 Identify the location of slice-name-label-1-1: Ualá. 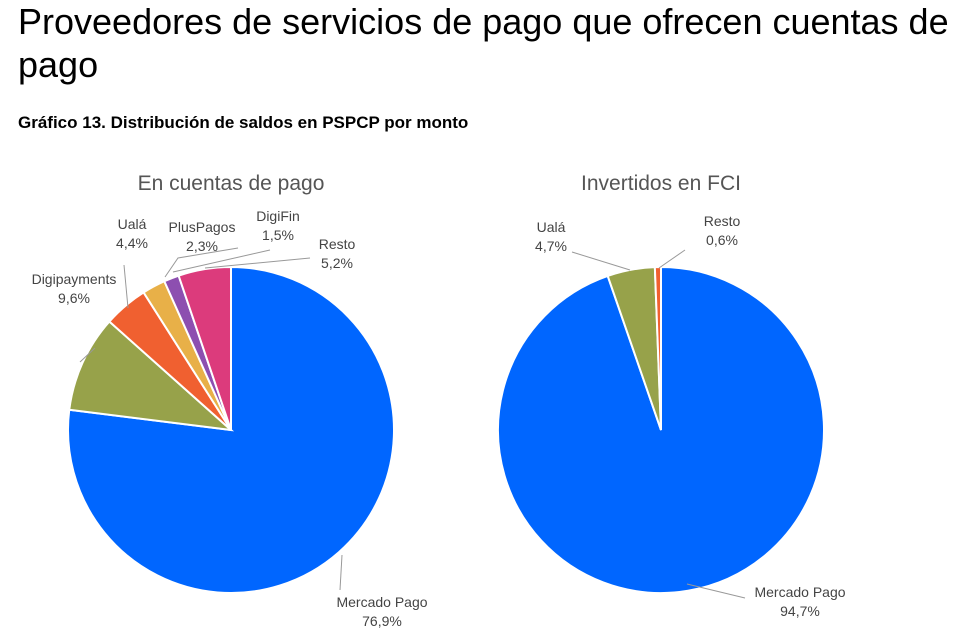
(551, 227).